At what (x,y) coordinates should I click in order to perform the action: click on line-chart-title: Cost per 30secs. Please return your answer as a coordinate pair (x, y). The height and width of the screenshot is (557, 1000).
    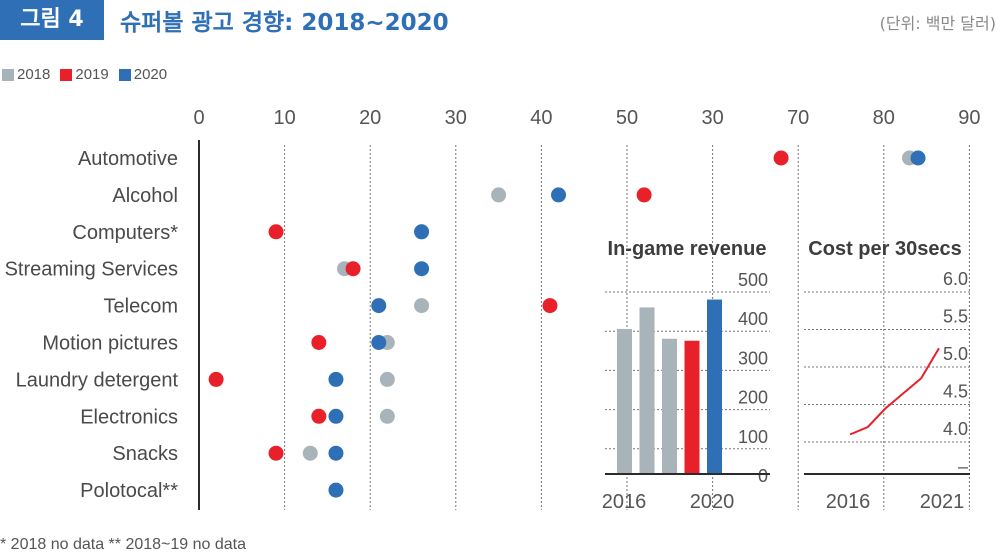
    Looking at the image, I should click on (884, 249).